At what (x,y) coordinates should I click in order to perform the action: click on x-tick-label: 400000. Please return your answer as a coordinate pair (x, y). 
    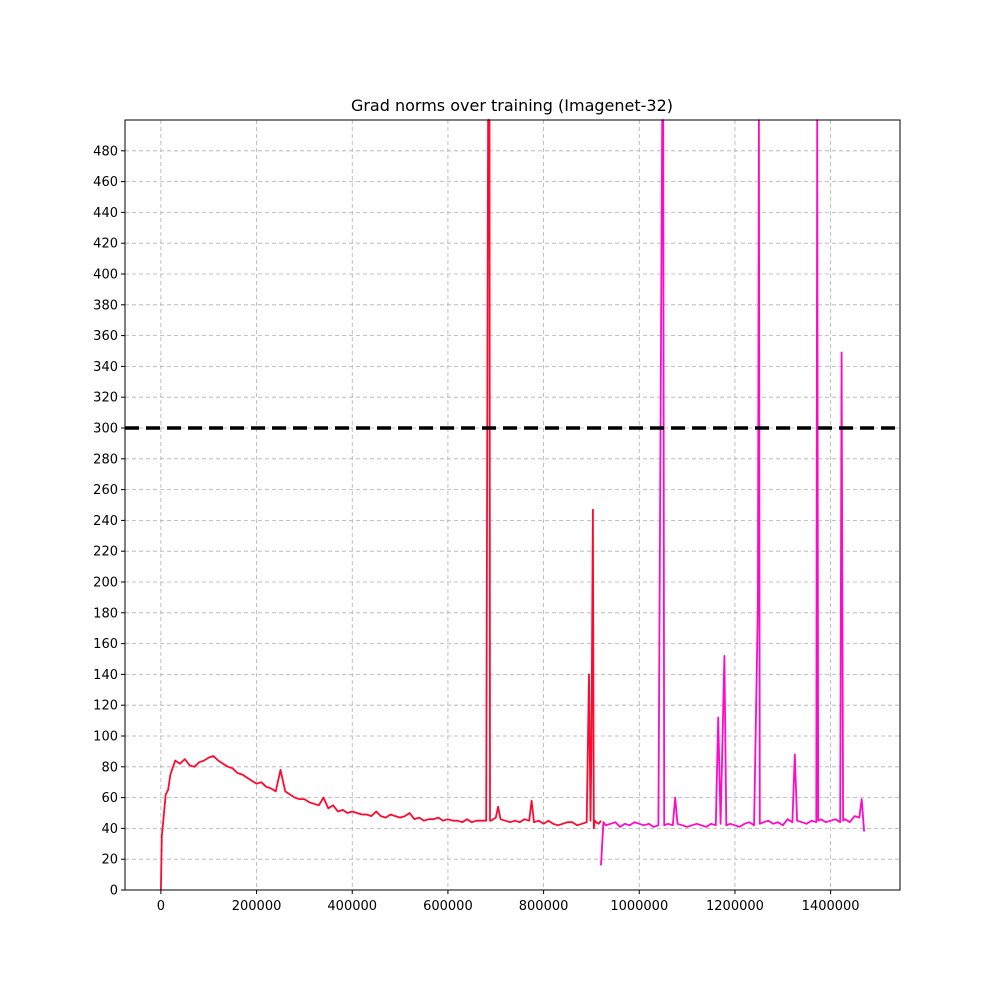
    Looking at the image, I should click on (352, 906).